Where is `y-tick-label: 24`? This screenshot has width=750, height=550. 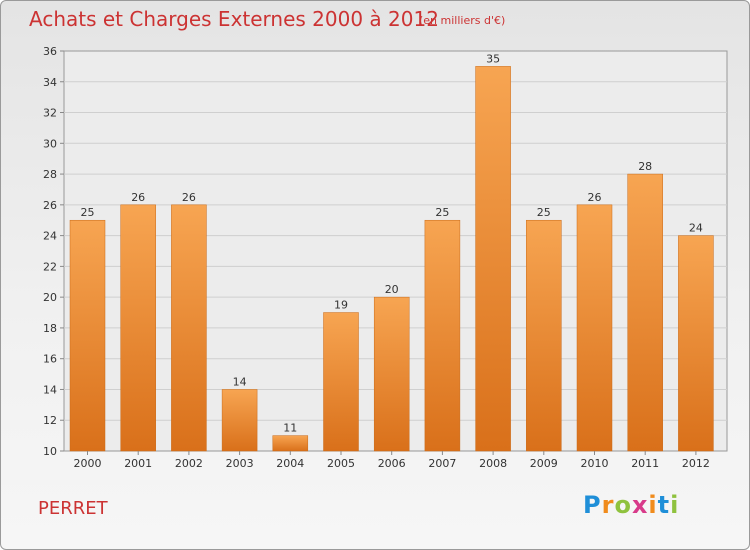
y-tick-label: 24 is located at coordinates (50, 236).